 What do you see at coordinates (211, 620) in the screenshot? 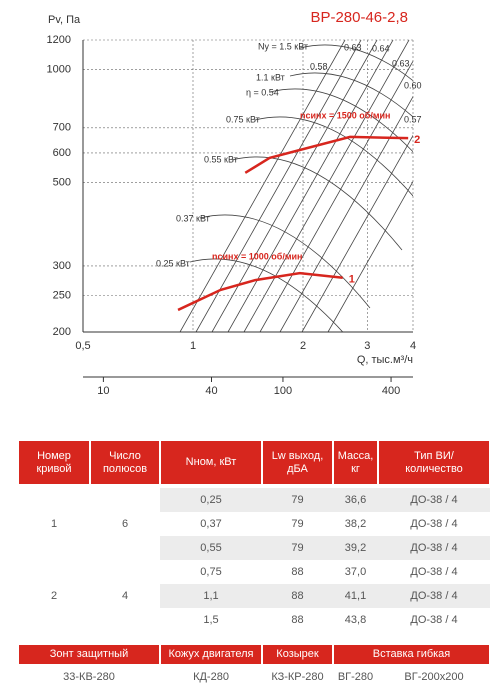
I see `table-cell: 1,5` at bounding box center [211, 620].